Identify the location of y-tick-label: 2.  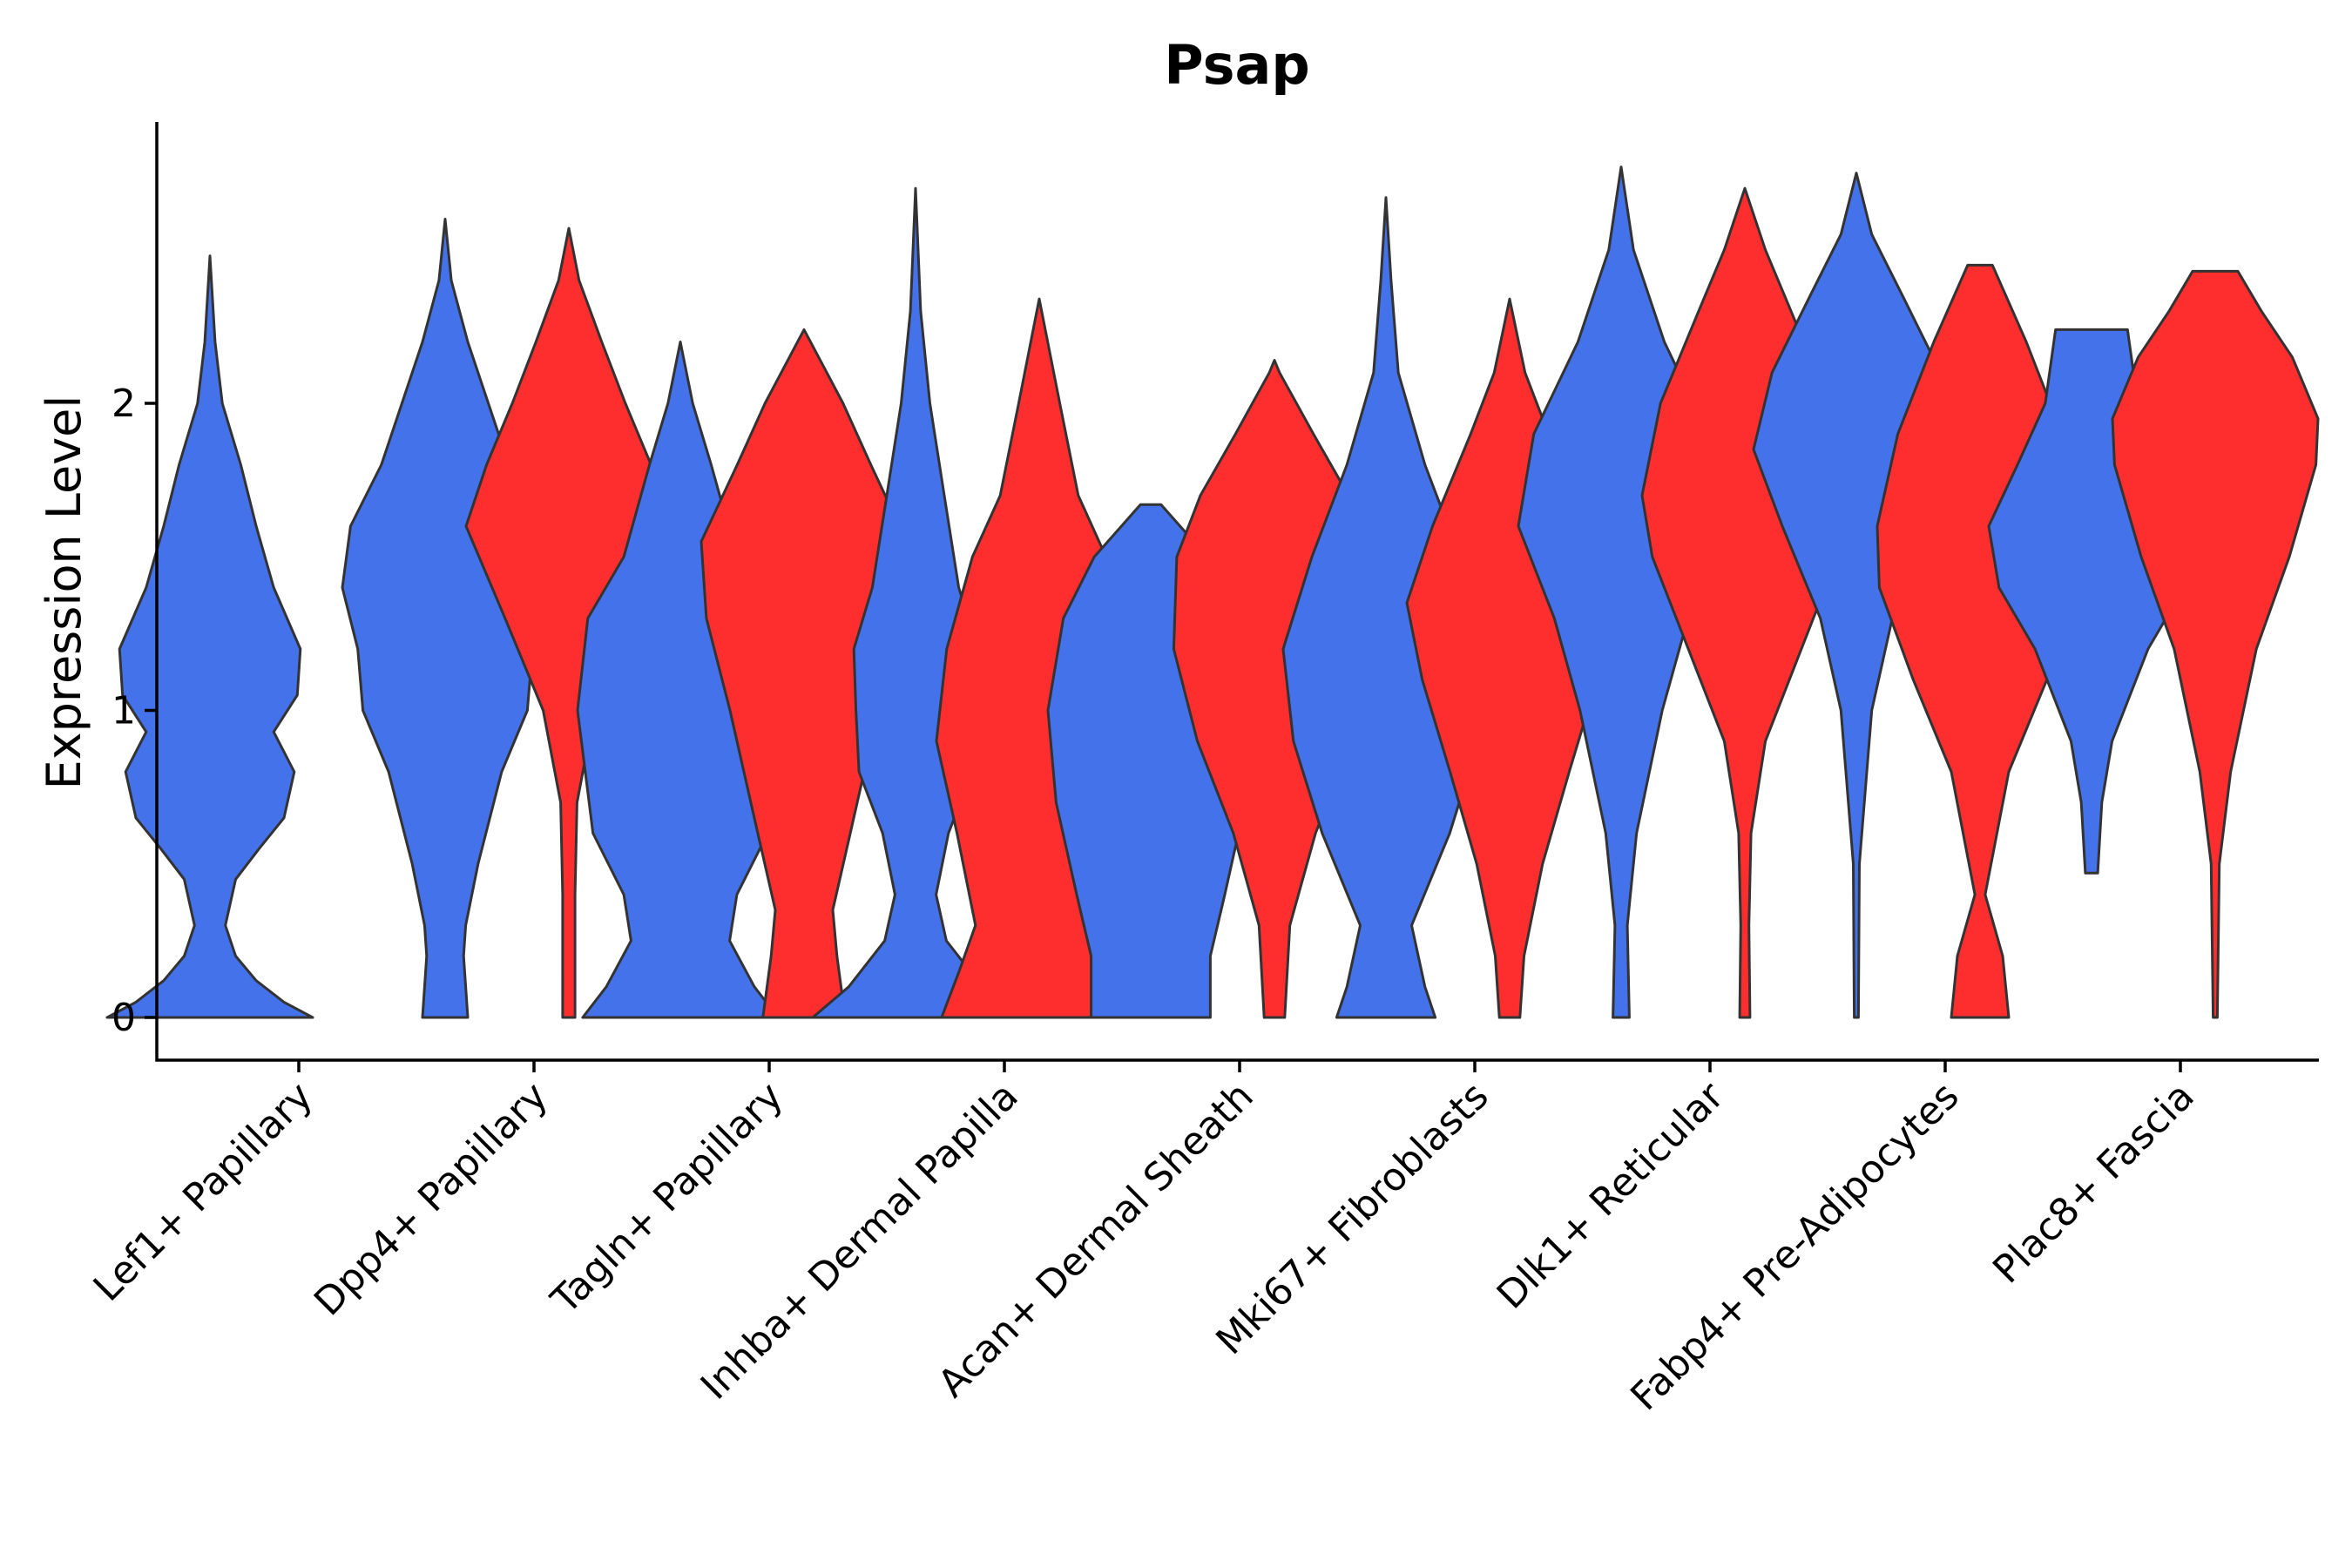
(124, 404).